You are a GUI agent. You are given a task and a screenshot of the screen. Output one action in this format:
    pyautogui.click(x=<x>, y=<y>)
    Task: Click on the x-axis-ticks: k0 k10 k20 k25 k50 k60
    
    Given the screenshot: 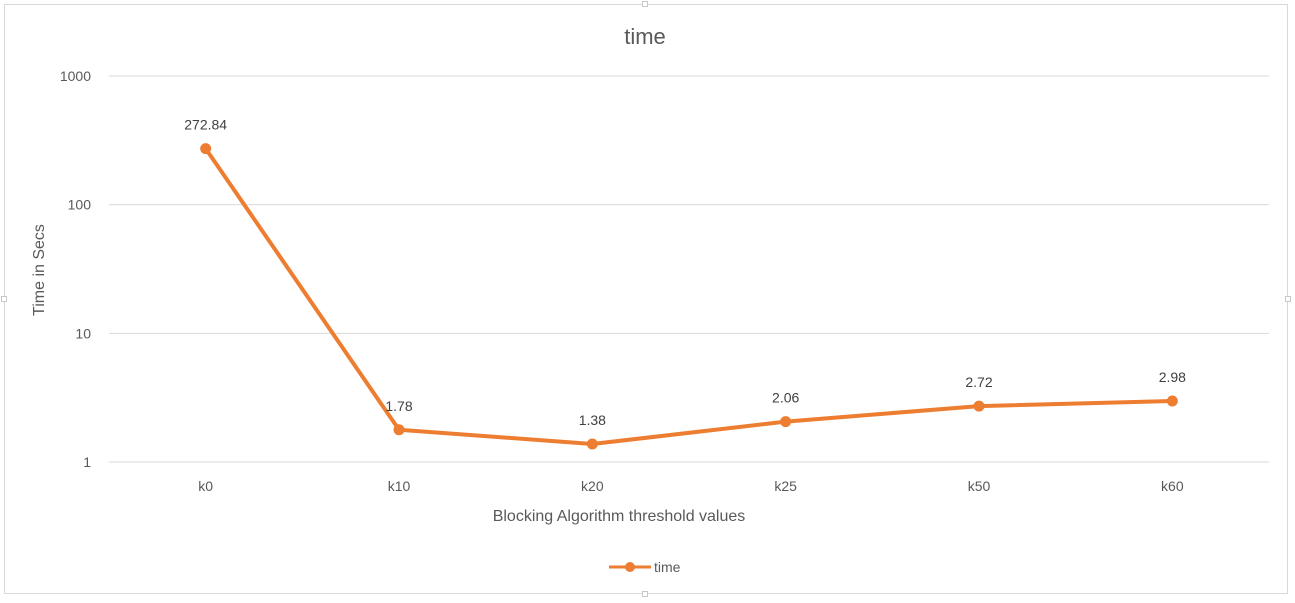 What is the action you would take?
    pyautogui.click(x=691, y=486)
    